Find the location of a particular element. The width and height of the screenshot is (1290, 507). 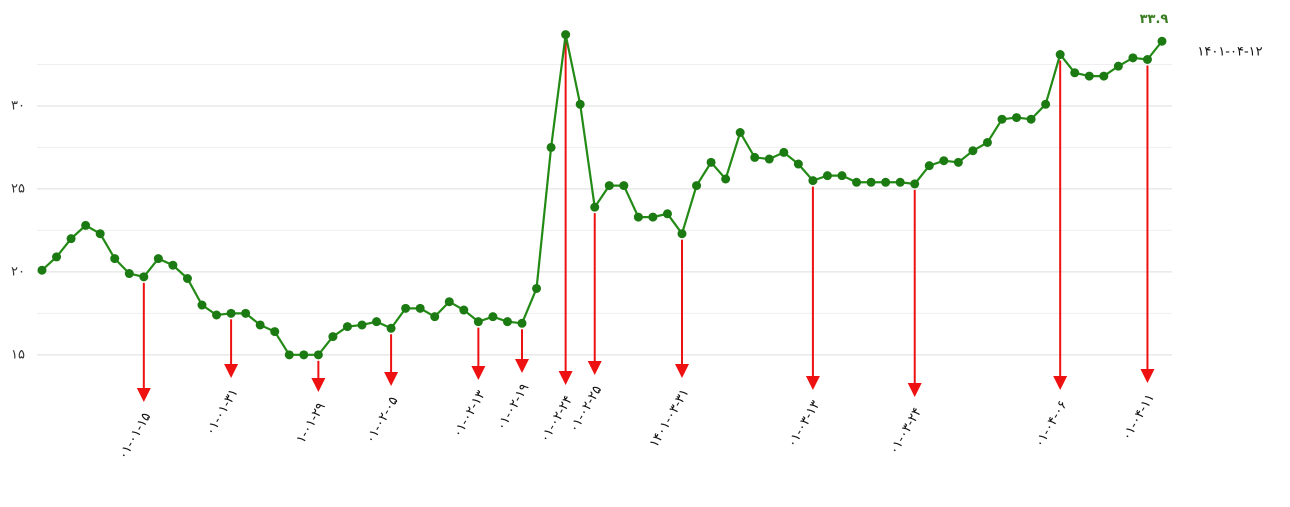

y-tick-label: ۲۵ is located at coordinates (18, 188).